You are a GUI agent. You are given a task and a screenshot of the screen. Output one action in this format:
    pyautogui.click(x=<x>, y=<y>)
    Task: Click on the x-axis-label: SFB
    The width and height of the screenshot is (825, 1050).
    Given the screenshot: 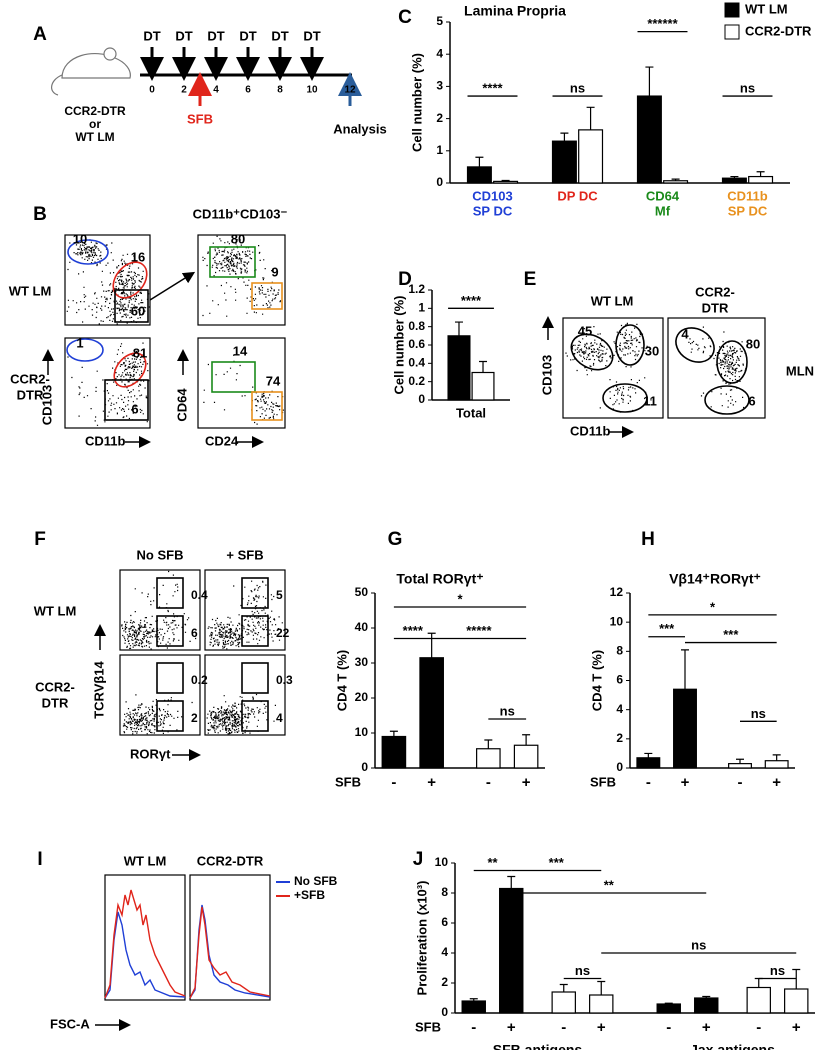 What is the action you would take?
    pyautogui.click(x=603, y=781)
    